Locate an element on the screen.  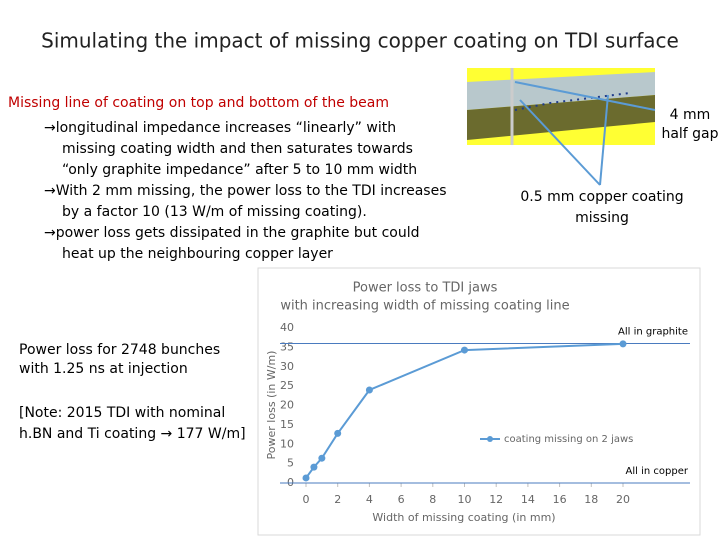
y-tick-label: 25 is located at coordinates (287, 385).